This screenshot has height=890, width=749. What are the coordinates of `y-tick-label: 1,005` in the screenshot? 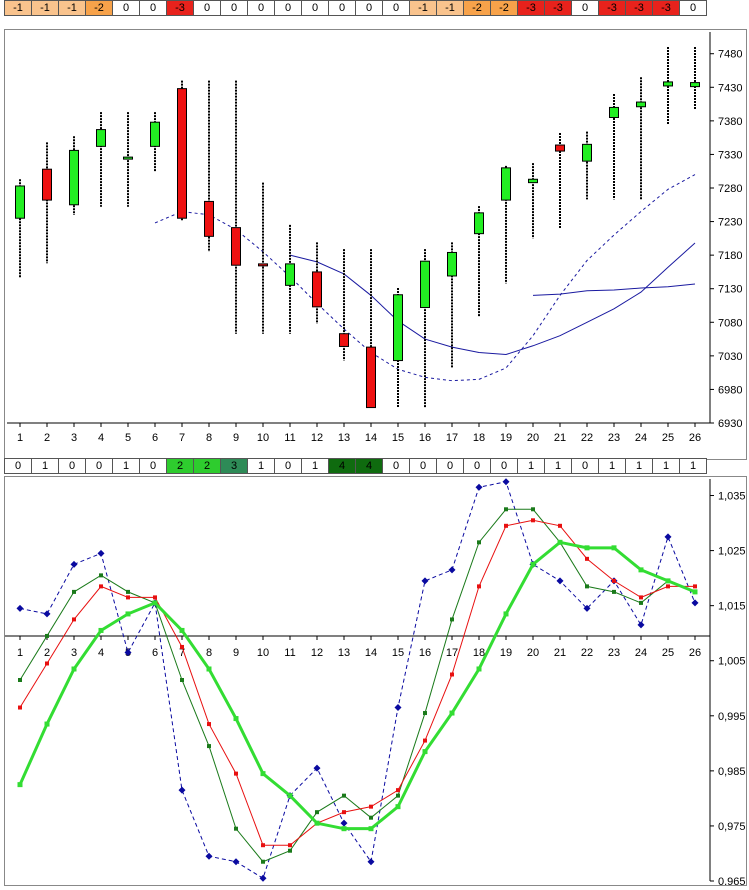 It's located at (732, 662).